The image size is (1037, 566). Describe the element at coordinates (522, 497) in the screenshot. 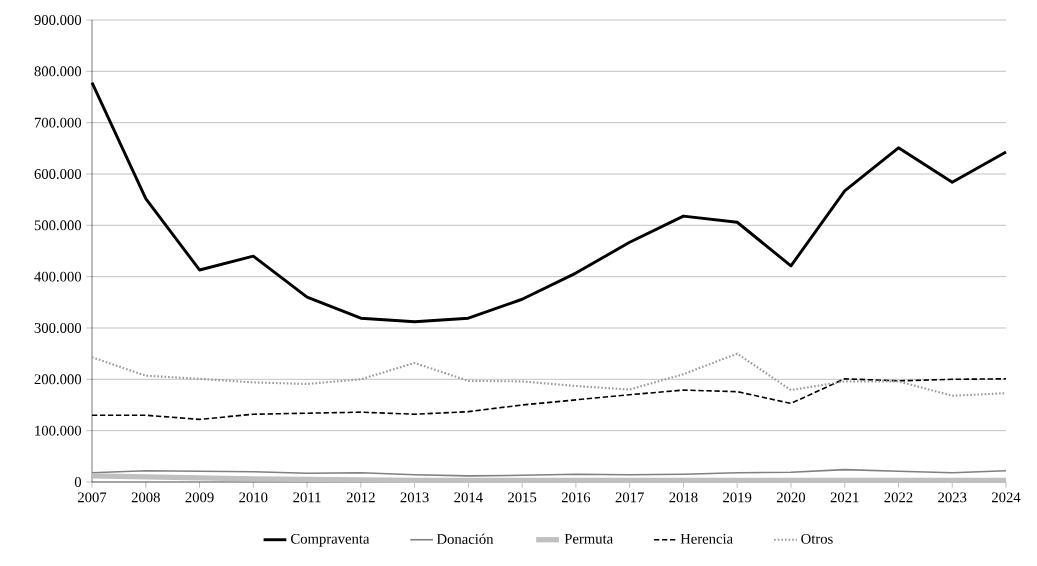

I see `x-tick-label: 2015` at that location.